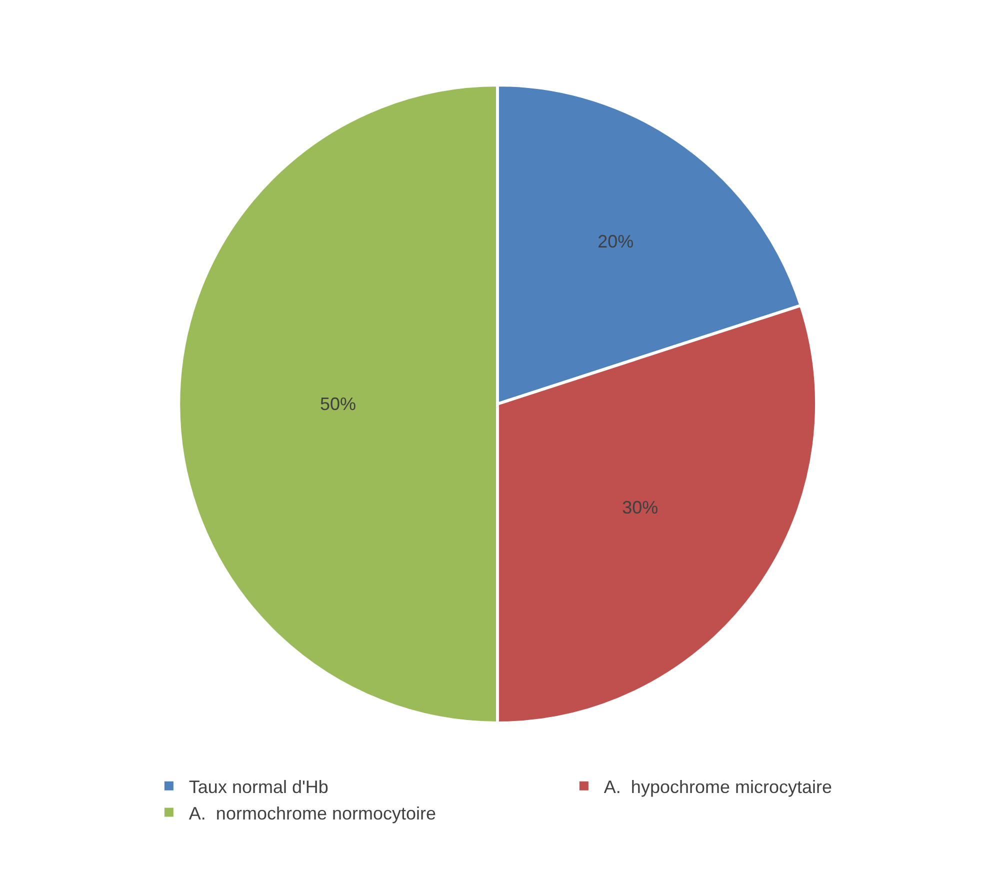 Image resolution: width=995 pixels, height=893 pixels. What do you see at coordinates (338, 404) in the screenshot?
I see `data-label: 50%` at bounding box center [338, 404].